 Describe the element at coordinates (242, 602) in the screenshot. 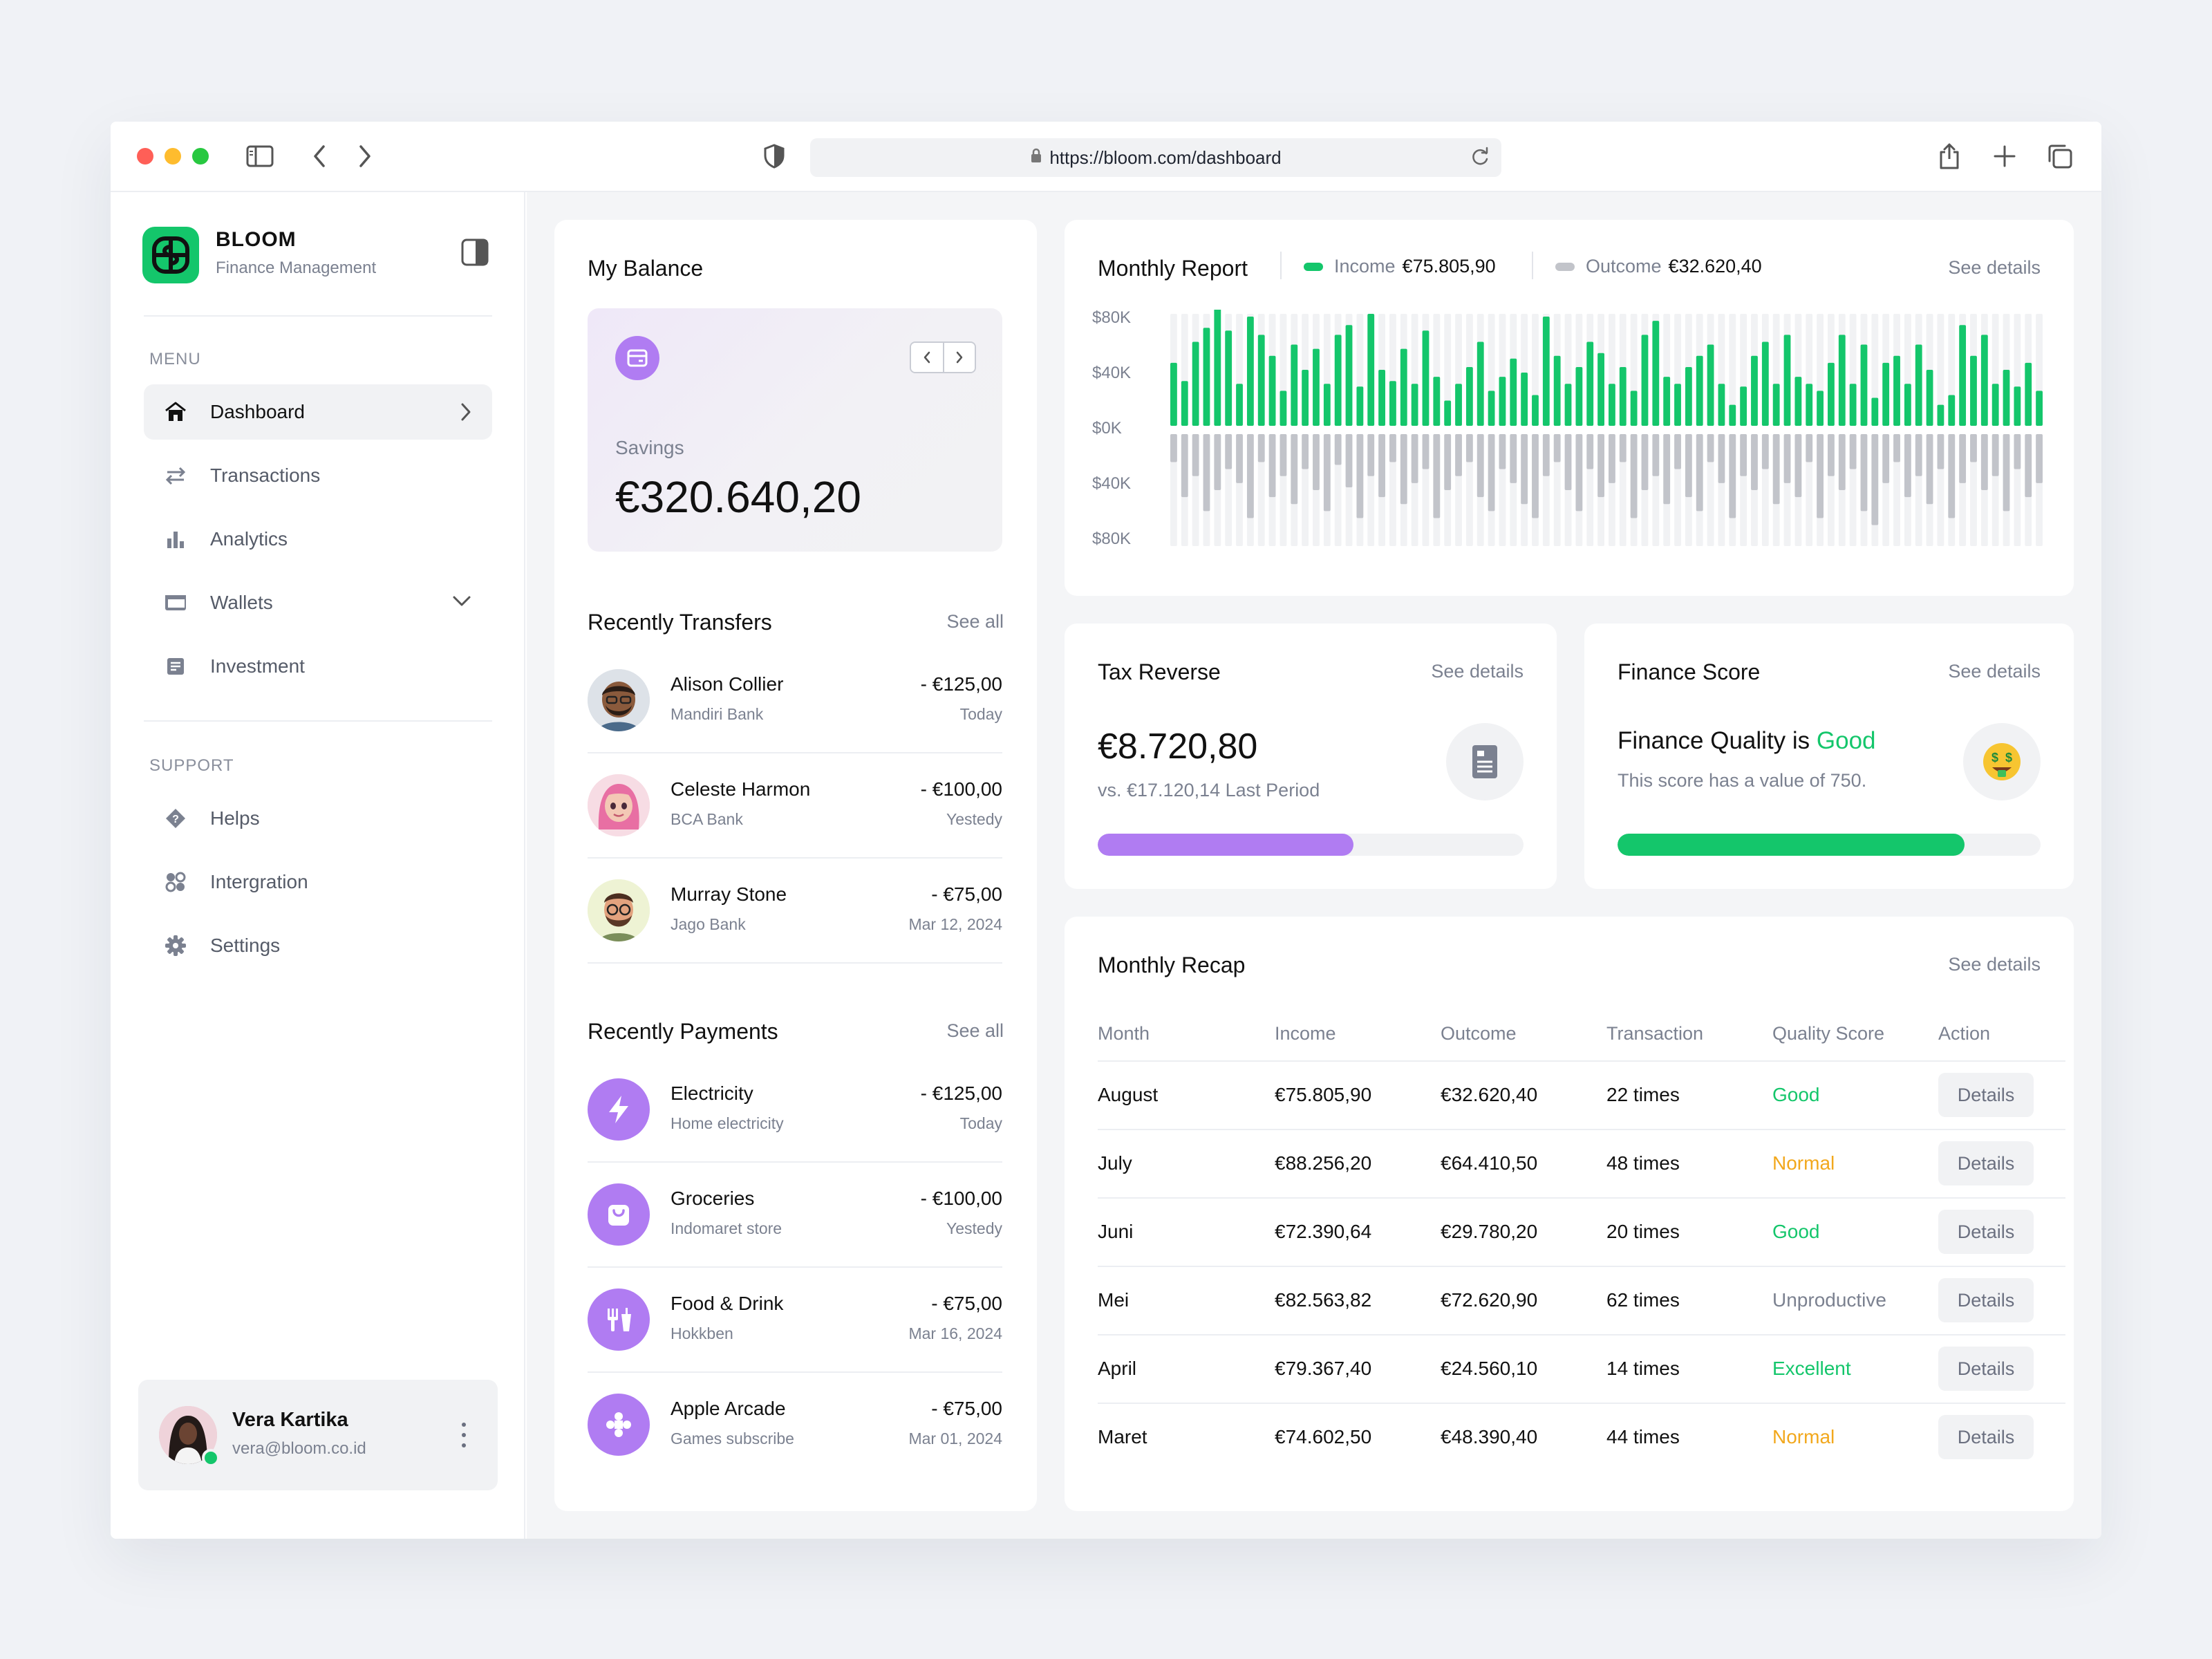

I see `sidebar-item-label: Wallets` at that location.